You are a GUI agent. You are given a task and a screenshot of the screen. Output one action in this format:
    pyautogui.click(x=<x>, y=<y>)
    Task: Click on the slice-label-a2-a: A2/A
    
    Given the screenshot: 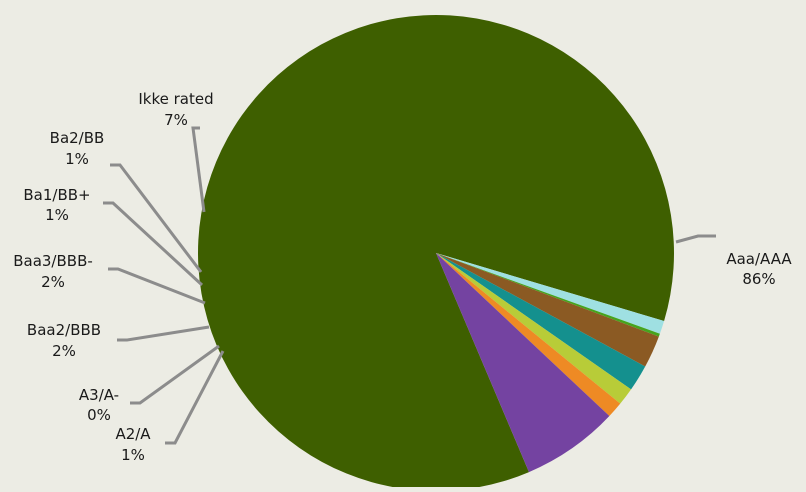 What is the action you would take?
    pyautogui.click(x=133, y=434)
    